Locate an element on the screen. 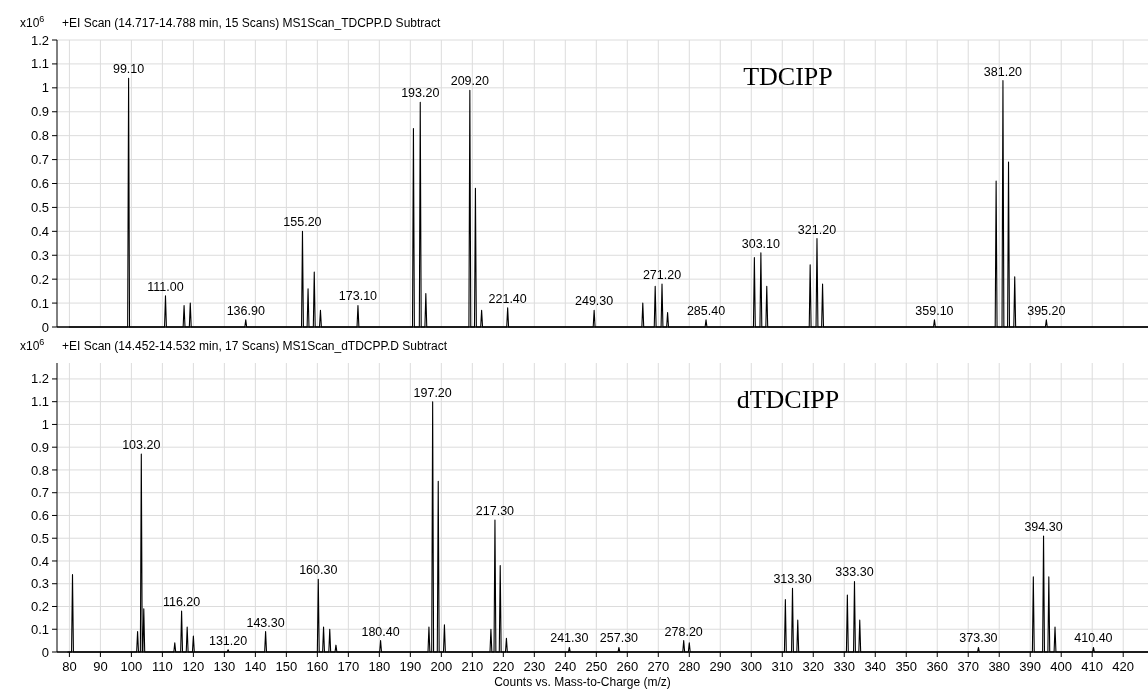 This screenshot has height=694, width=1148. x-tick-label: 200 is located at coordinates (441, 666).